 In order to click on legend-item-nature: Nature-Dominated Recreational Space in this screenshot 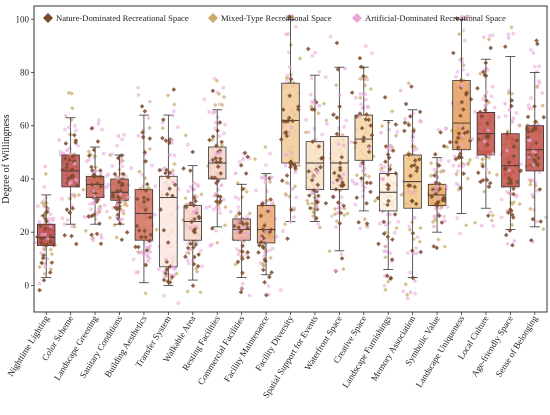, I will do `click(116, 18)`.